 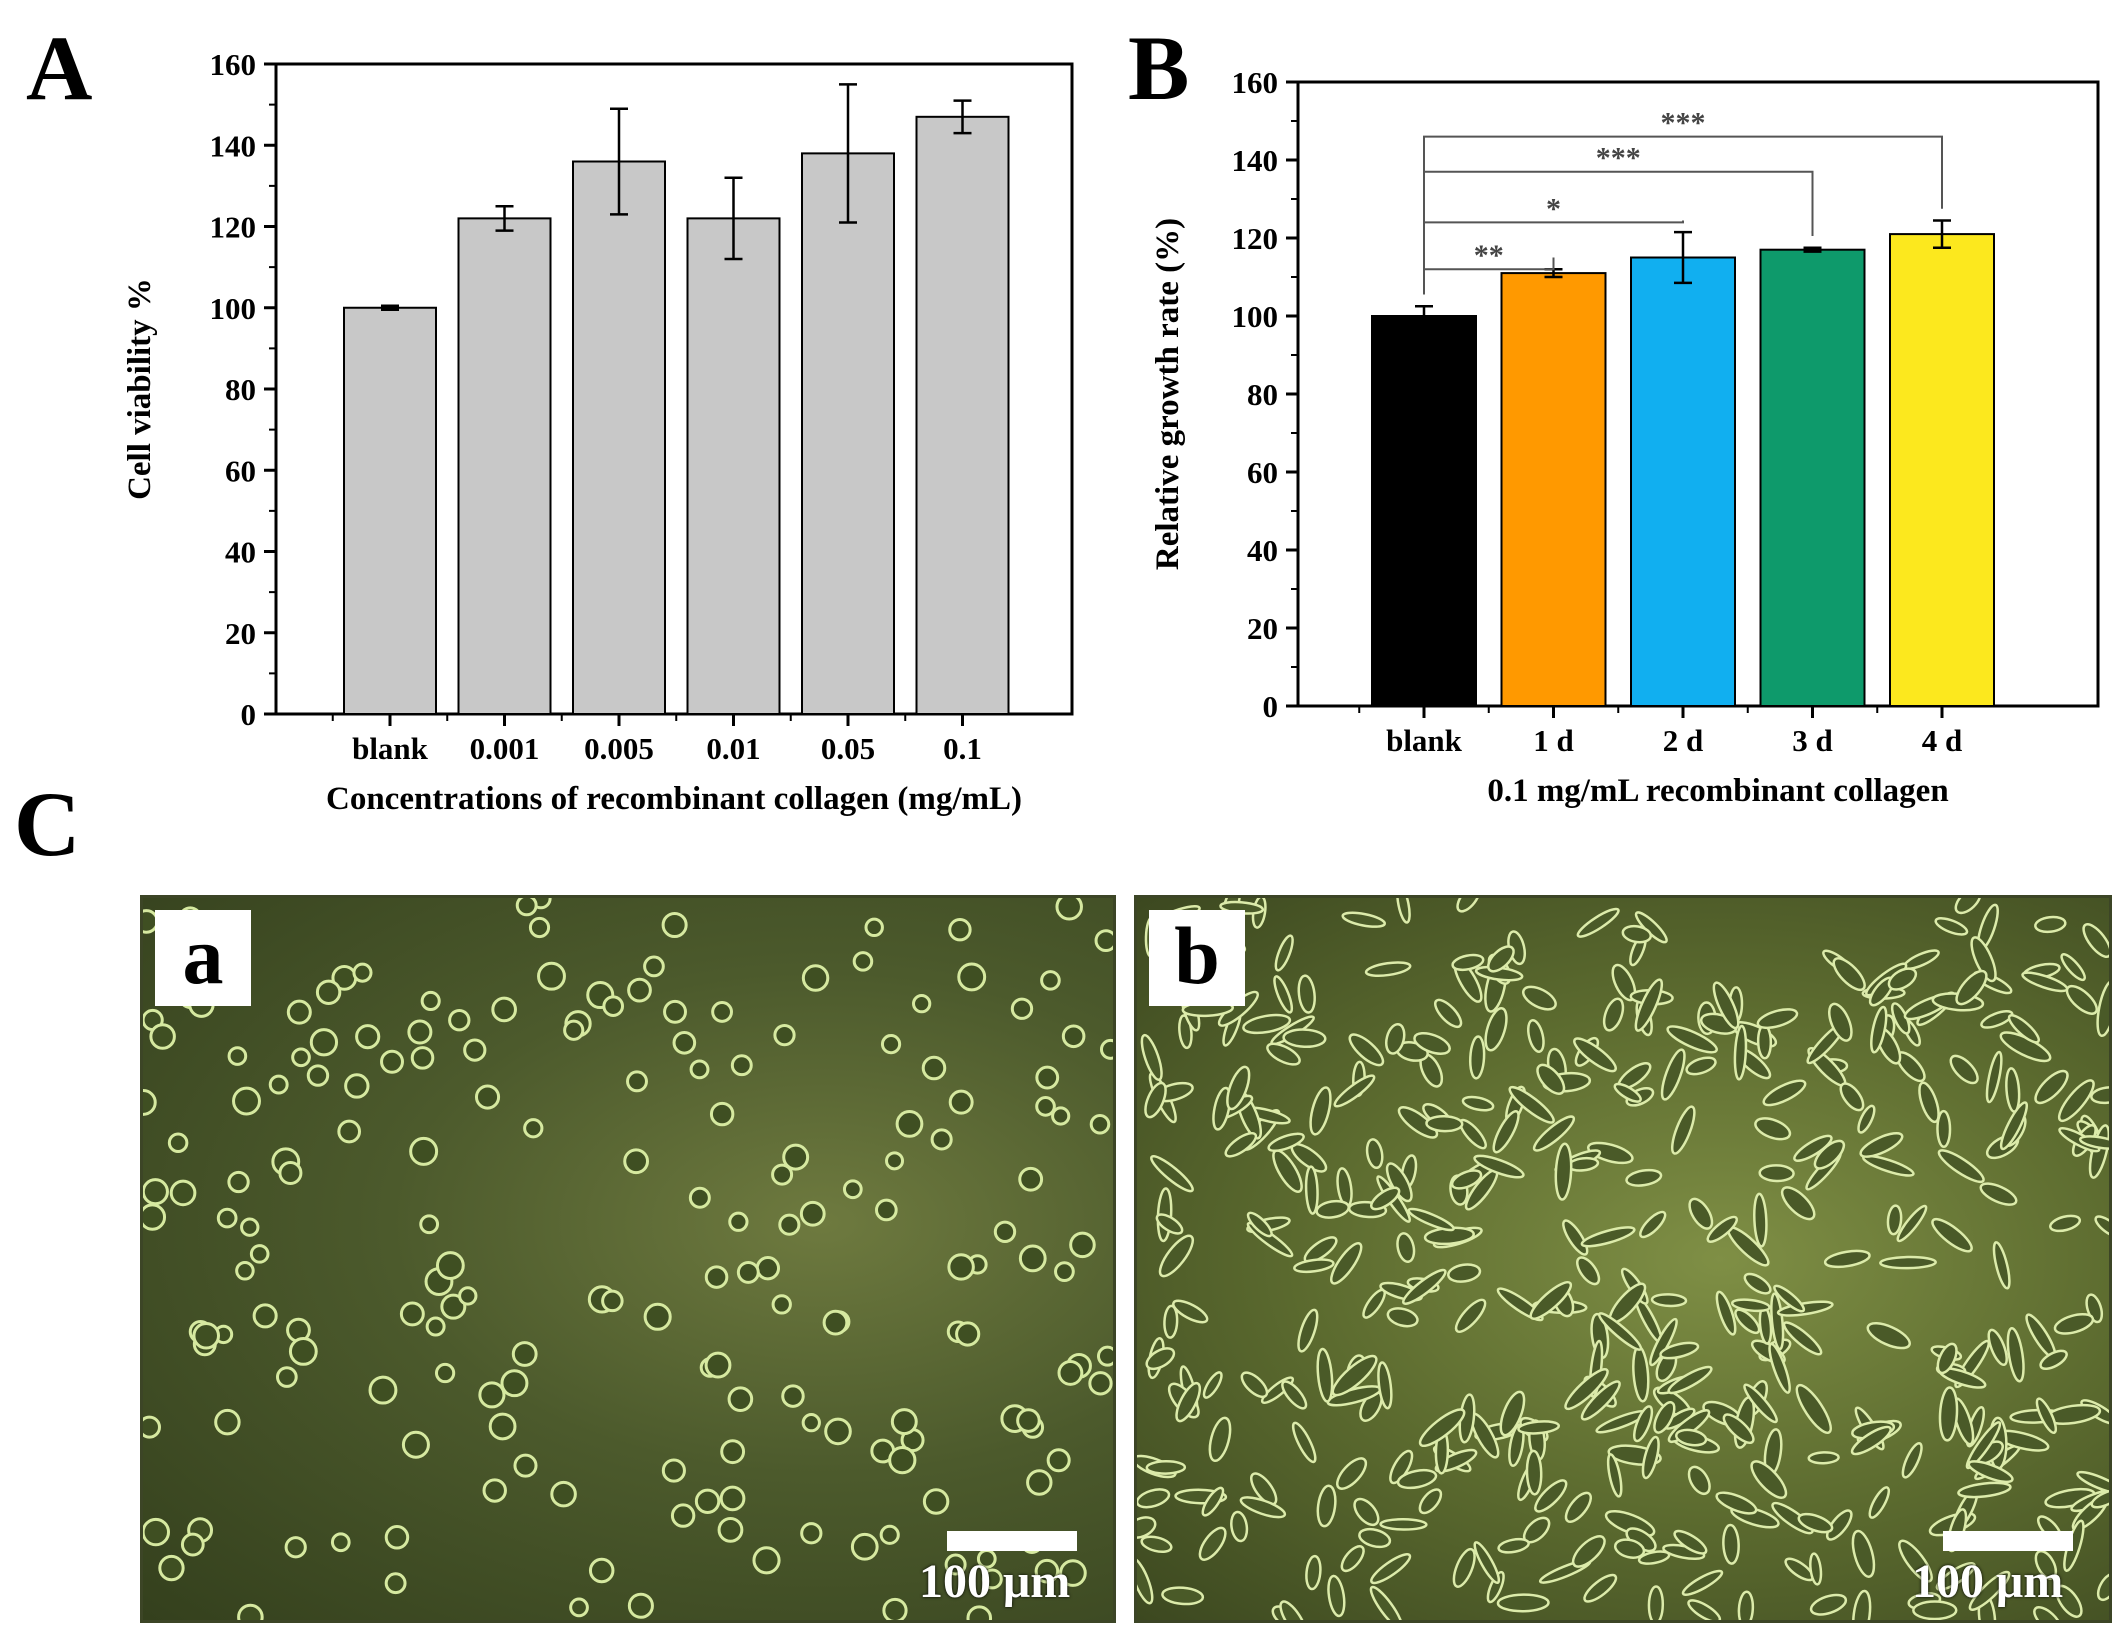 I want to click on significance-label: **, so click(x=1489, y=255).